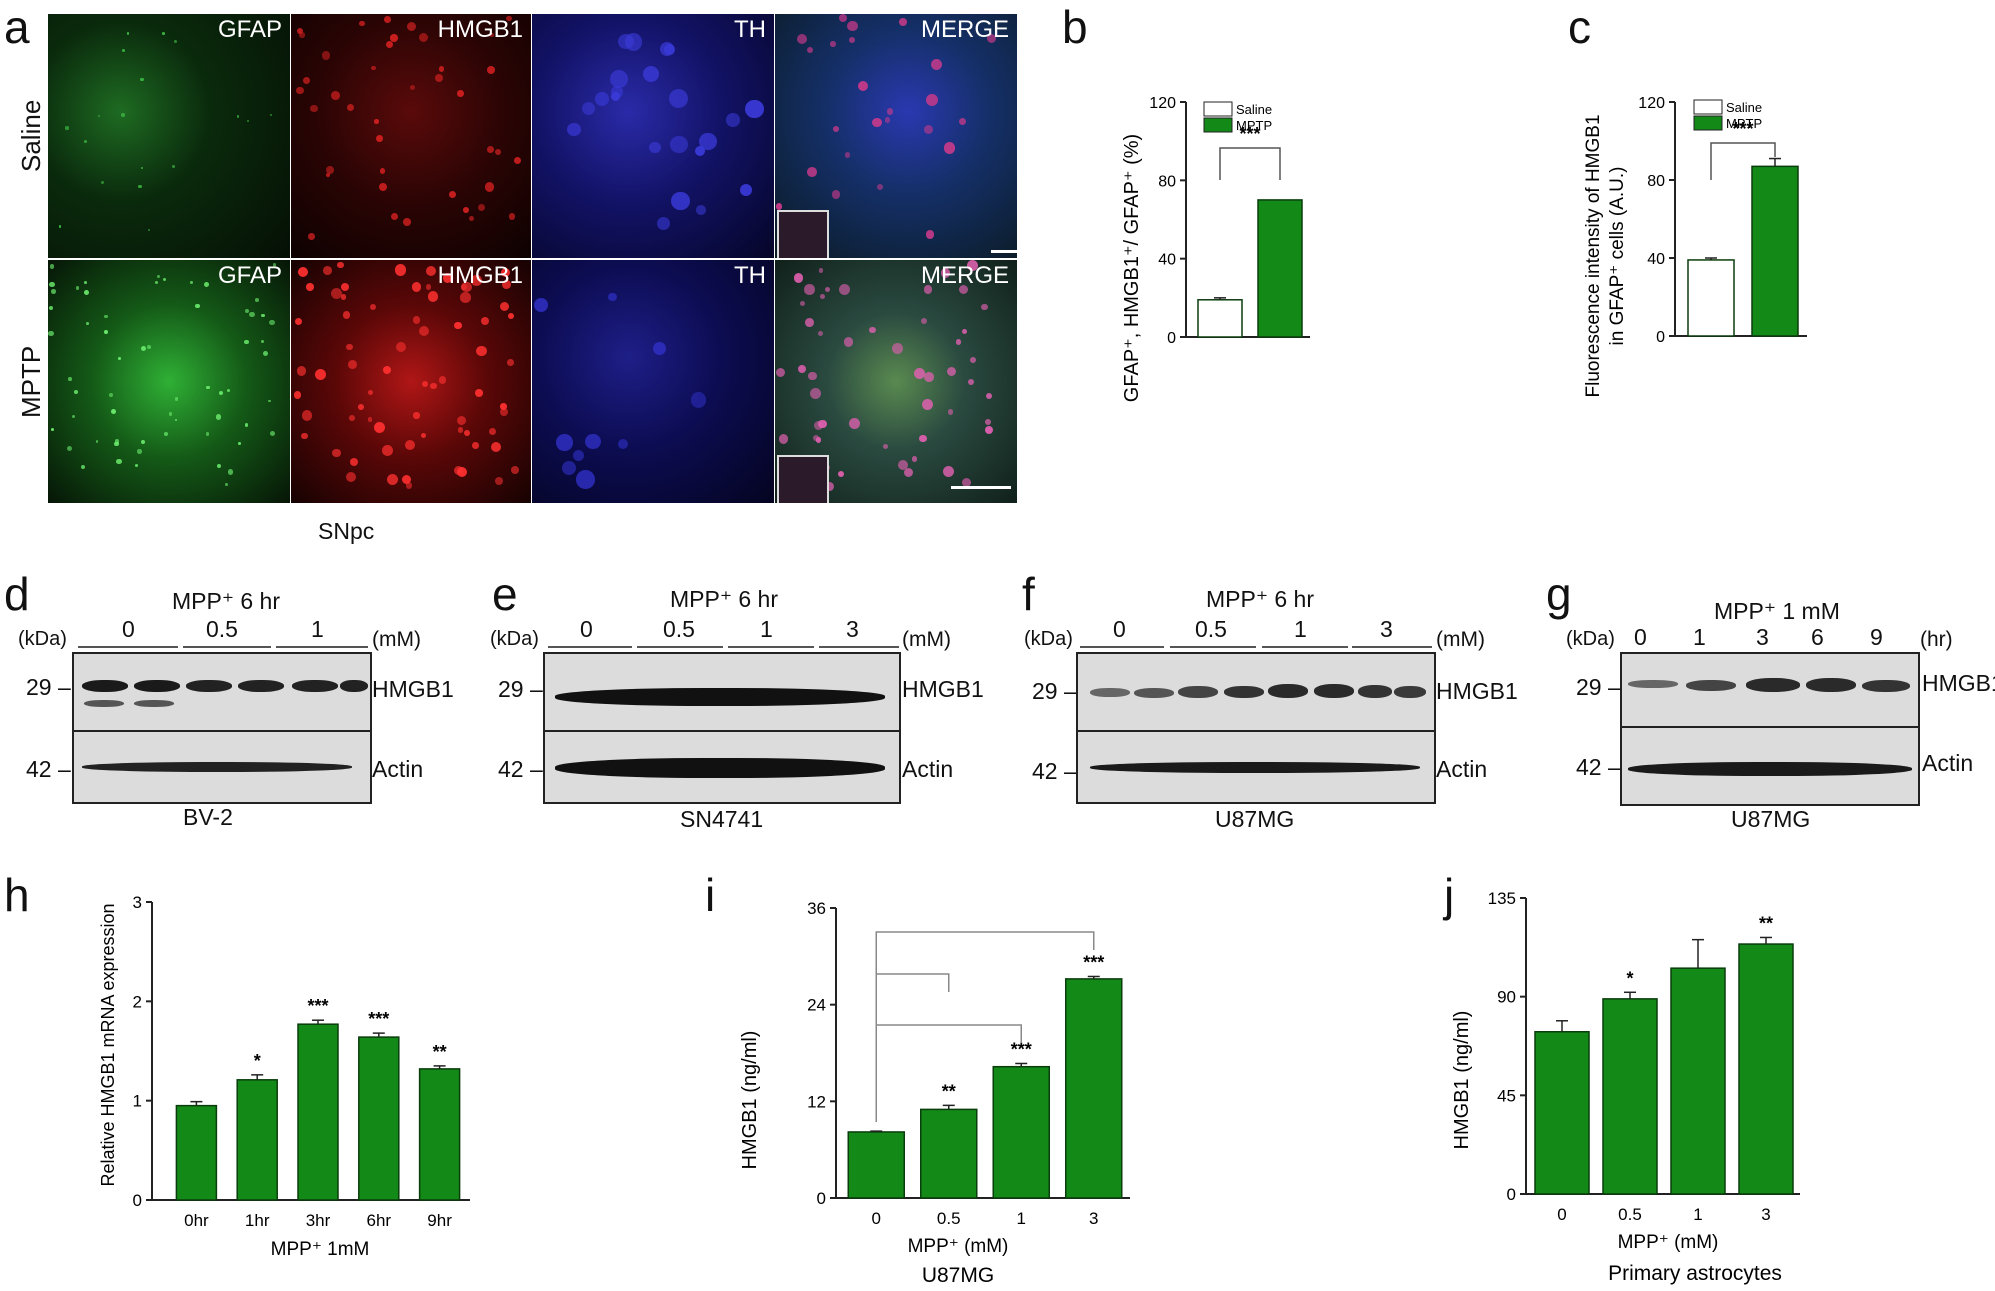  I want to click on image-saline-th: TH, so click(653, 136).